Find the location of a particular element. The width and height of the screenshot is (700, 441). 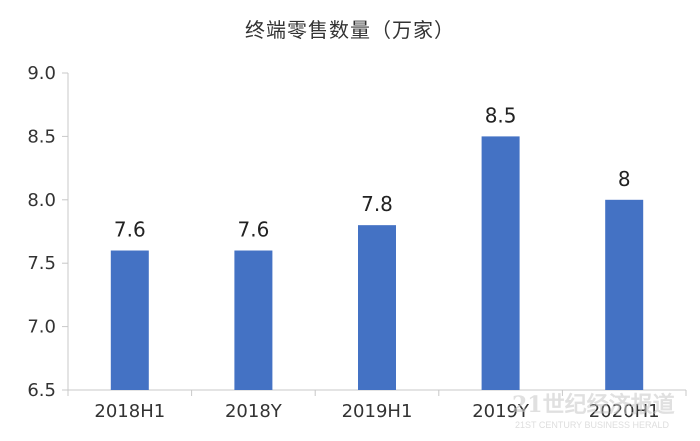

watermark-subtext: 21ST CENTURY BUSINESS HERALD is located at coordinates (592, 425).